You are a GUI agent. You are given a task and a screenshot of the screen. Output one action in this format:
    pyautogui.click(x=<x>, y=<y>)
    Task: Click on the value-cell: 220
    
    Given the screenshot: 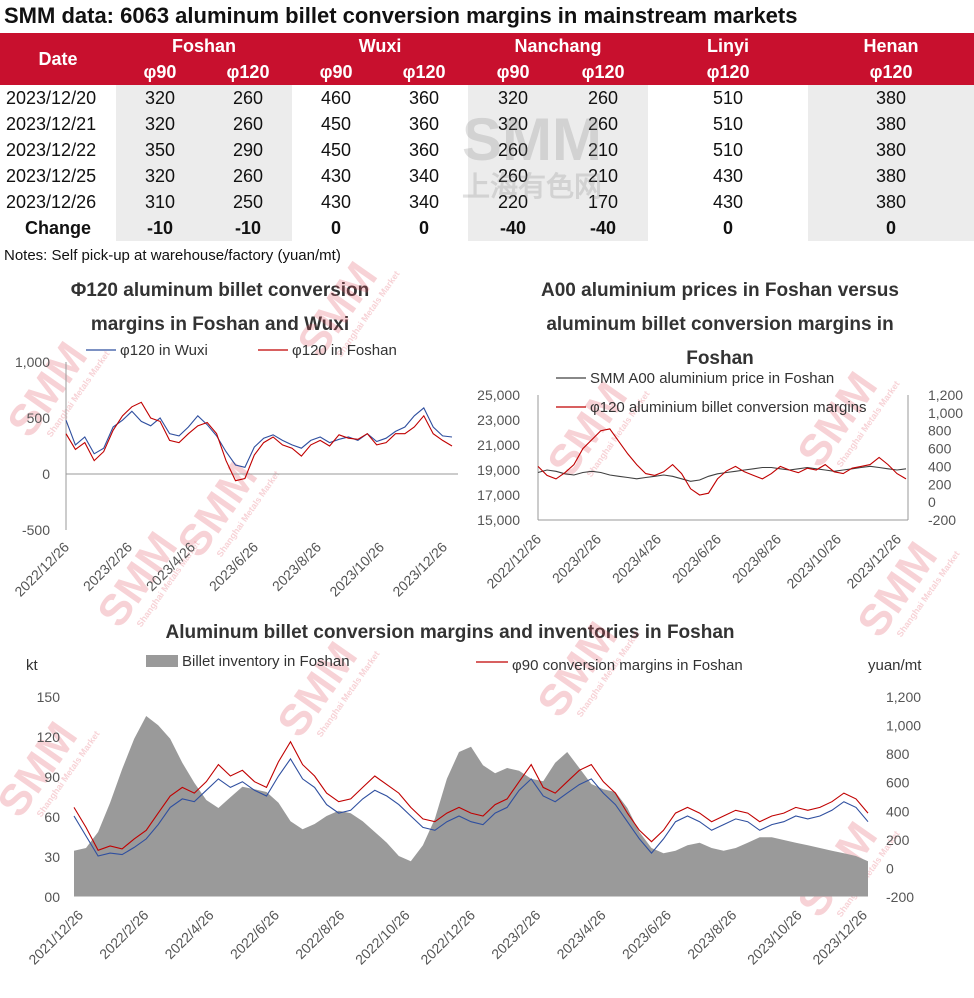 What is the action you would take?
    pyautogui.click(x=513, y=202)
    